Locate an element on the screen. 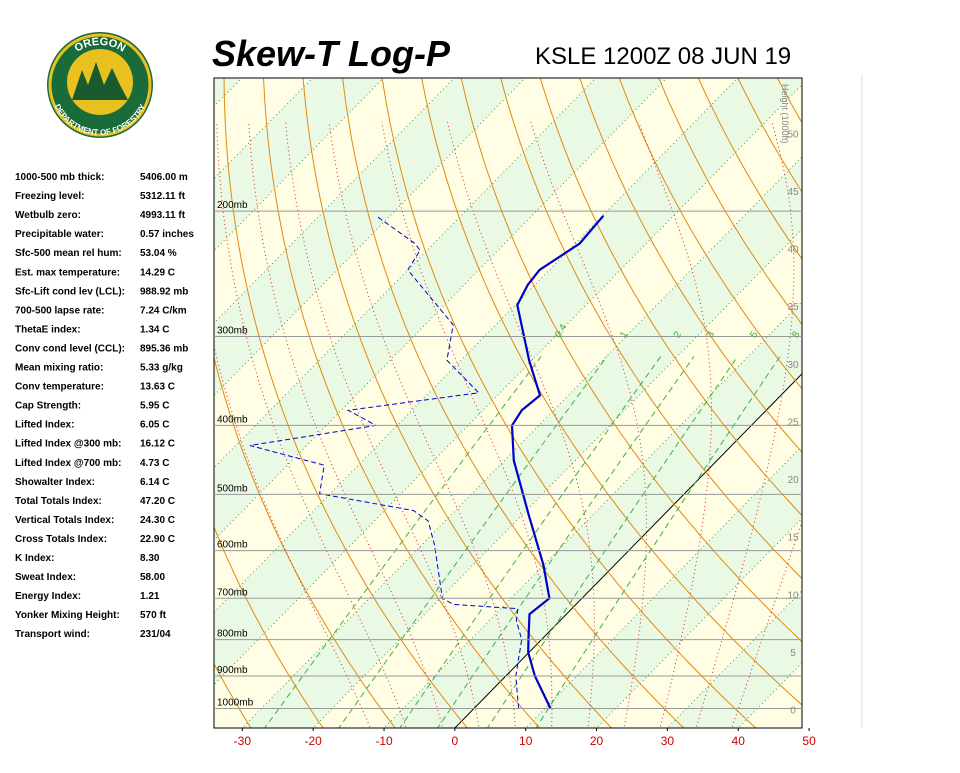 The height and width of the screenshot is (773, 960). index-value: 0.57 inches is located at coordinates (167, 234).